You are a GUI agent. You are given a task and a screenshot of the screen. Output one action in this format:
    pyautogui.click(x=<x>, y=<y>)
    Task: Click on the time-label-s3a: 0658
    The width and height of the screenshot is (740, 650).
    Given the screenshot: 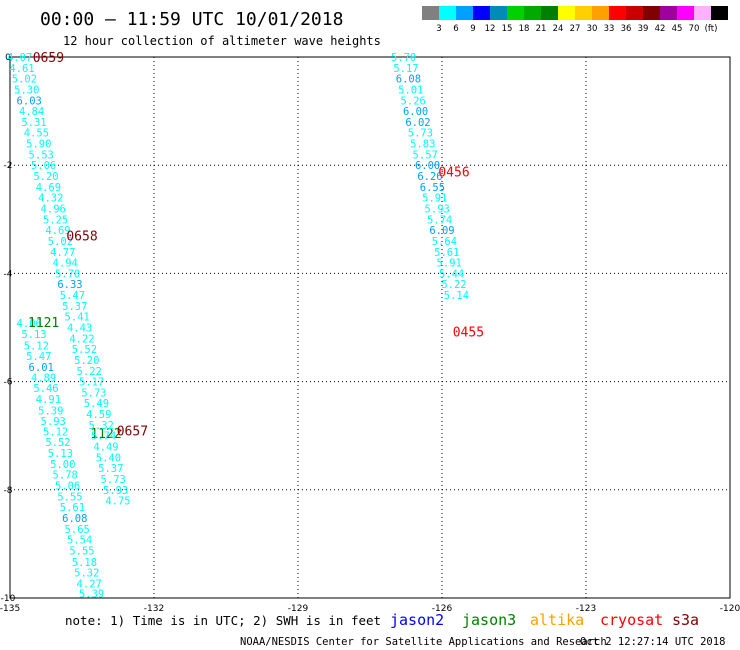 What is the action you would take?
    pyautogui.click(x=81, y=237)
    